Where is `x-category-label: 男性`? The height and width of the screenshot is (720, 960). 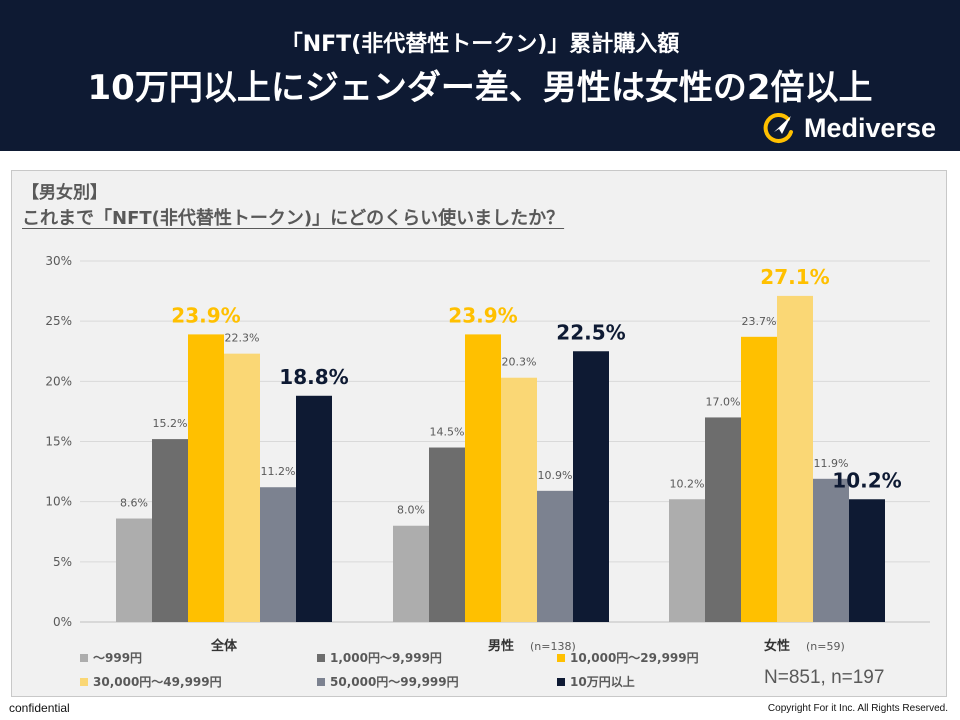
x-category-label: 男性 is located at coordinates (501, 646).